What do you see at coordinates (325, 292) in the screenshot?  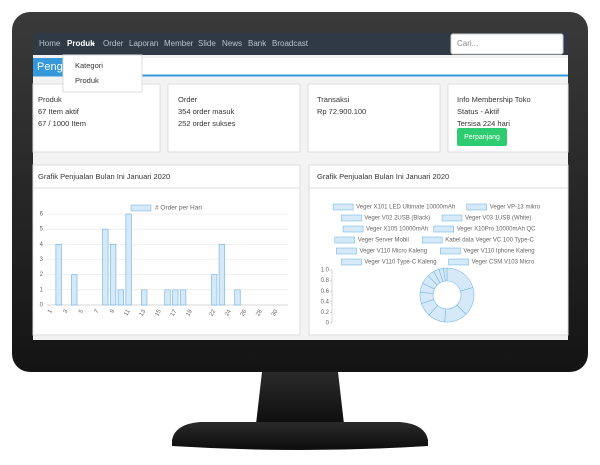 I see `y-tick-label: 0.6` at bounding box center [325, 292].